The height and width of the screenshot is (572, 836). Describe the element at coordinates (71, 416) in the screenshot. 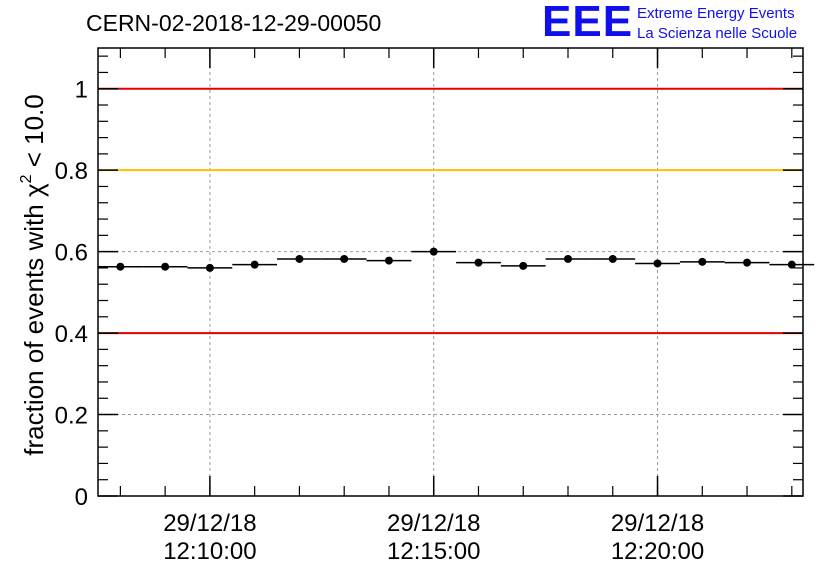

I see `y-tick-label: 0.2` at that location.